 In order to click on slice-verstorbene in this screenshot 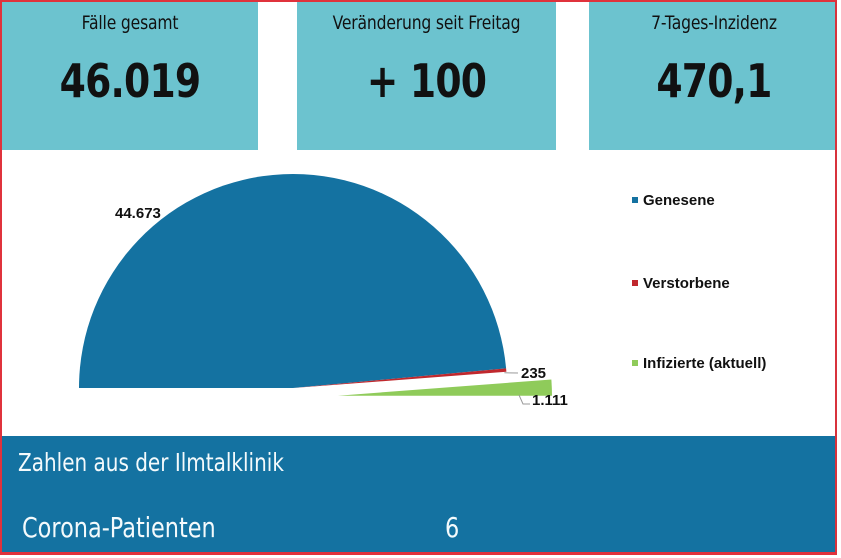, I will do `click(400, 378)`.